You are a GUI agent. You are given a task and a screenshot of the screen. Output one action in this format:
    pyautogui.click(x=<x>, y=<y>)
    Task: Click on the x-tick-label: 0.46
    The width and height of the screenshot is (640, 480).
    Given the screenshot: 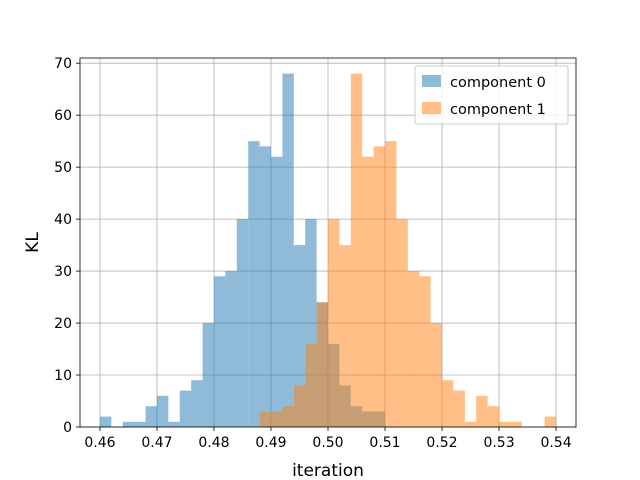 What is the action you would take?
    pyautogui.click(x=99, y=443)
    